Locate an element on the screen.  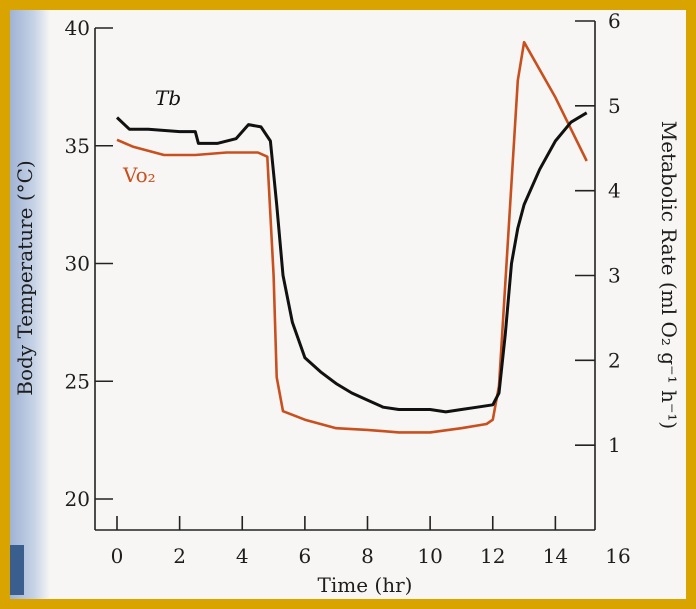
y-right-tick-label: 5 is located at coordinates (614, 106).